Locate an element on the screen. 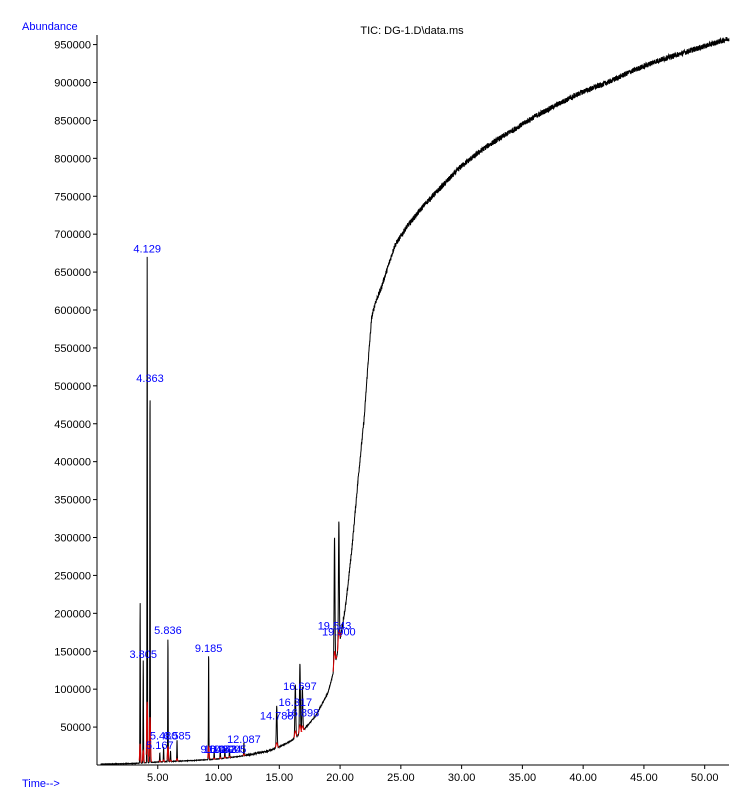 This screenshot has width=752, height=797. y-tick-label: 550000 is located at coordinates (72, 349).